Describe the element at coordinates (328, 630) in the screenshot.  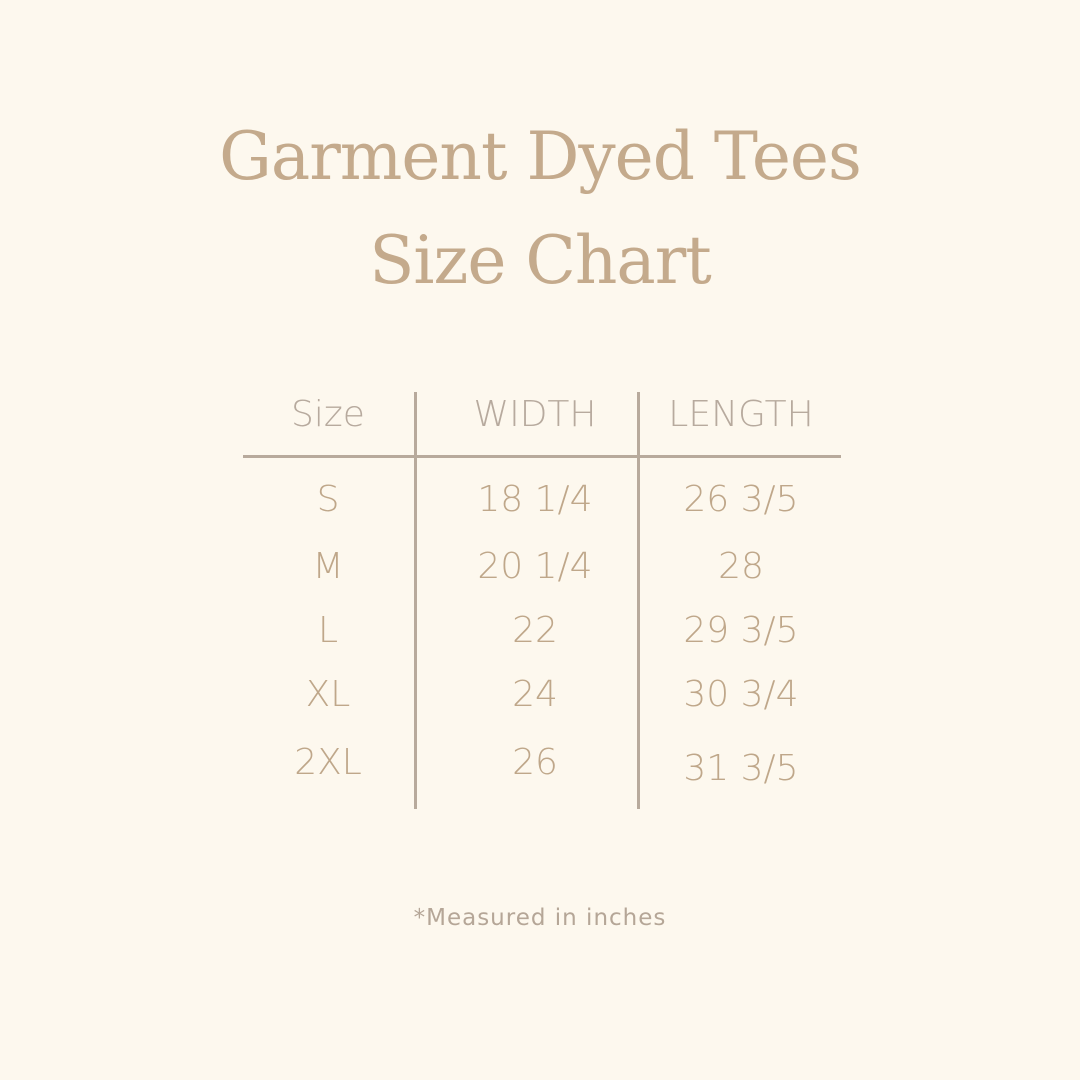
I see `size-cell: L` at that location.